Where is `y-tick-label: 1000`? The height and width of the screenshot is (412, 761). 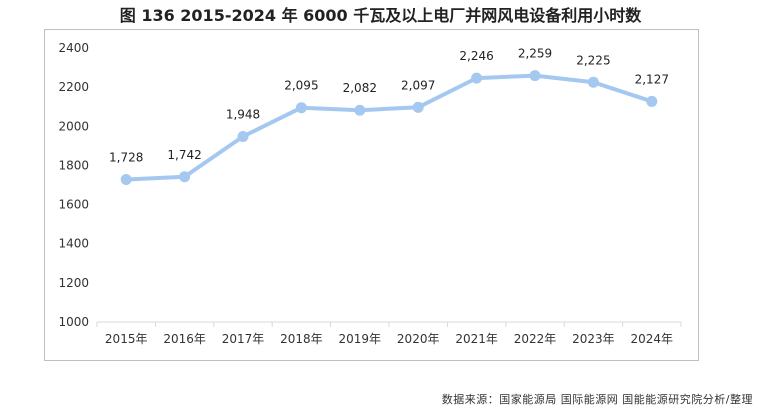 y-tick-label: 1000 is located at coordinates (73, 322).